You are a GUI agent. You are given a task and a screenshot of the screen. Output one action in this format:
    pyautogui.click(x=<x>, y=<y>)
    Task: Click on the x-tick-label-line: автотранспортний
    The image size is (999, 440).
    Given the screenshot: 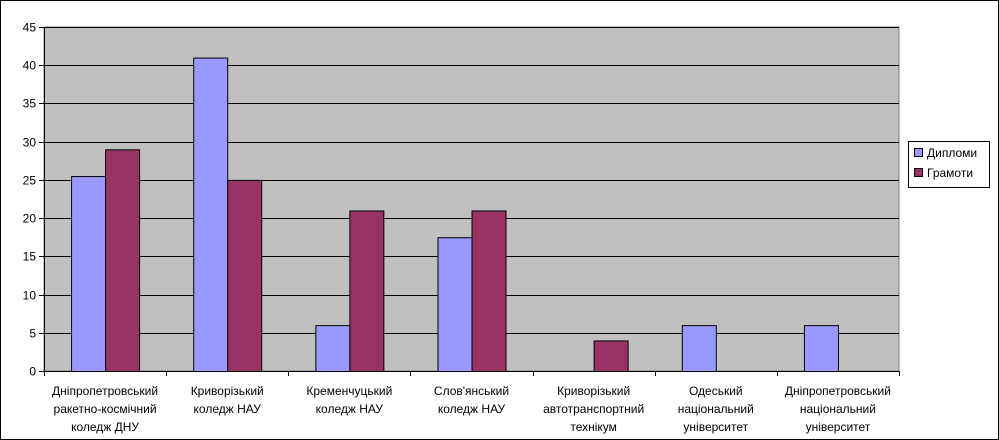 What is the action you would take?
    pyautogui.click(x=593, y=409)
    